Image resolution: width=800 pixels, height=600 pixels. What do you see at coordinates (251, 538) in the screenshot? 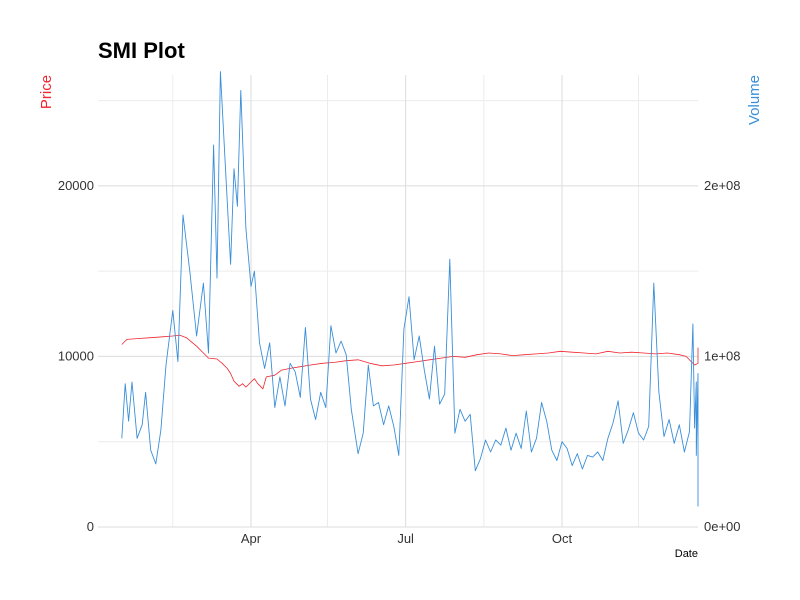
I see `x-tick-label: Apr` at bounding box center [251, 538].